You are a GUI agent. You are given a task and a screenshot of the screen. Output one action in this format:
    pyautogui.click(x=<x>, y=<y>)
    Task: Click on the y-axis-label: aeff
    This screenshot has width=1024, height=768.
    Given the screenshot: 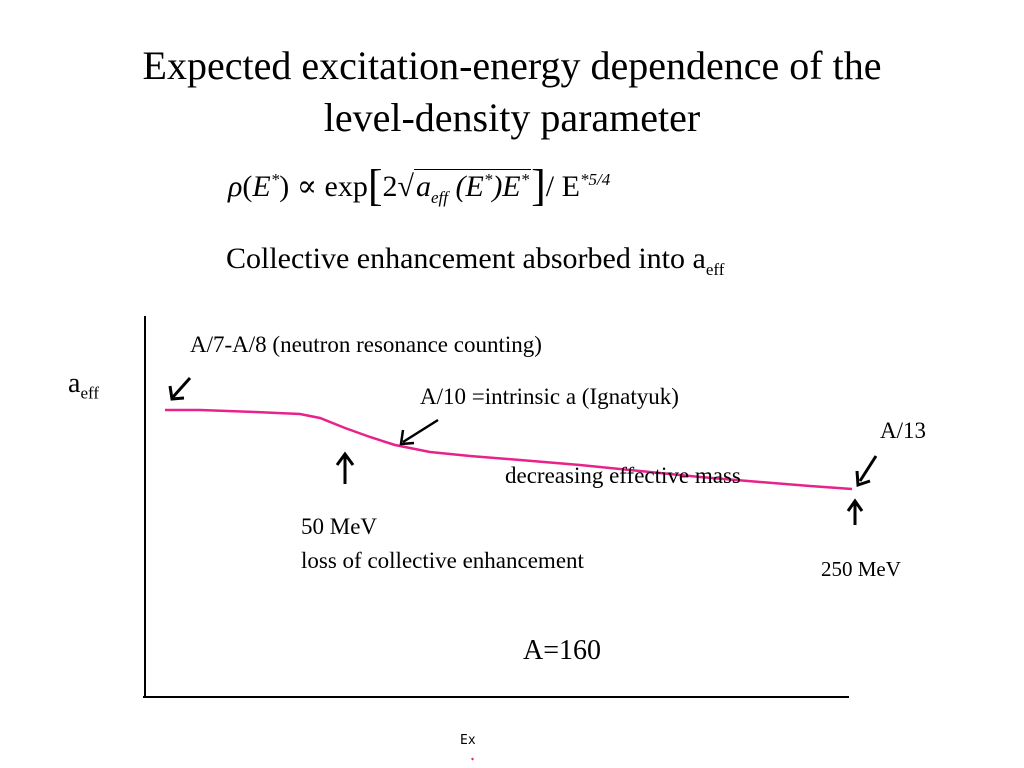 What is the action you would take?
    pyautogui.click(x=83, y=386)
    